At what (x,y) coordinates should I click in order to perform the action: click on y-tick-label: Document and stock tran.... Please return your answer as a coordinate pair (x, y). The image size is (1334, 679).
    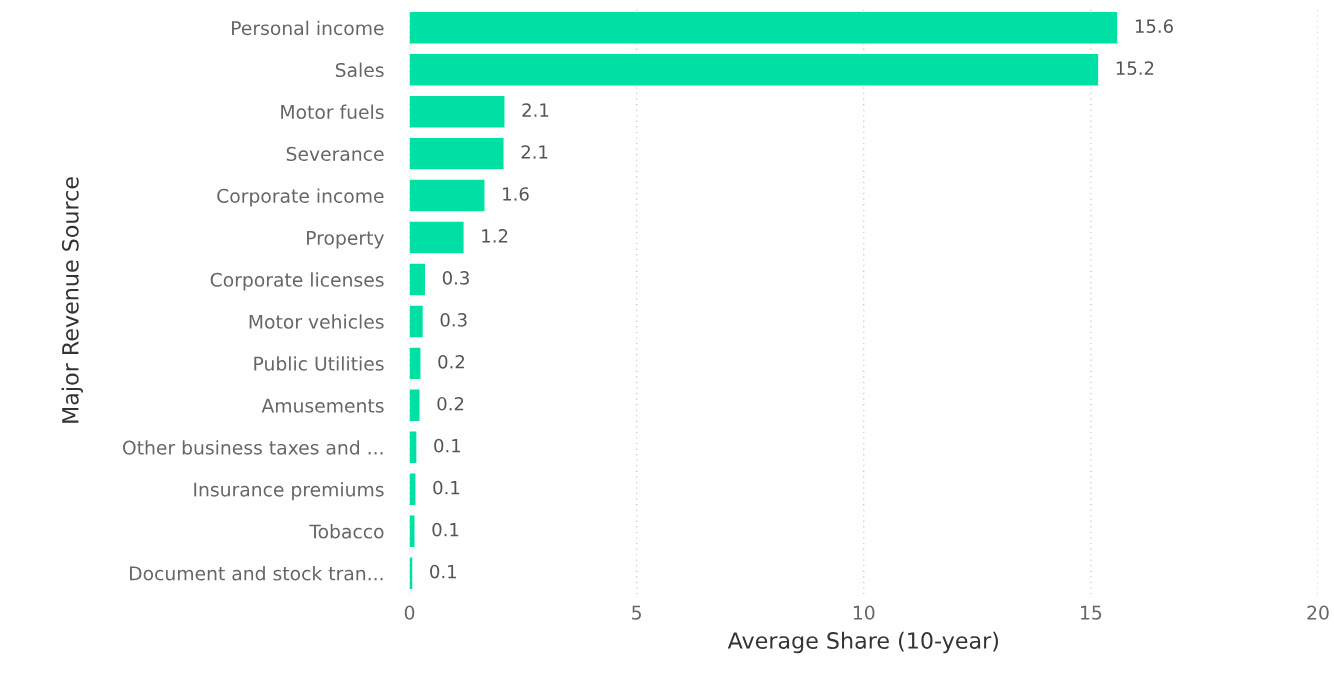
    Looking at the image, I should click on (256, 573).